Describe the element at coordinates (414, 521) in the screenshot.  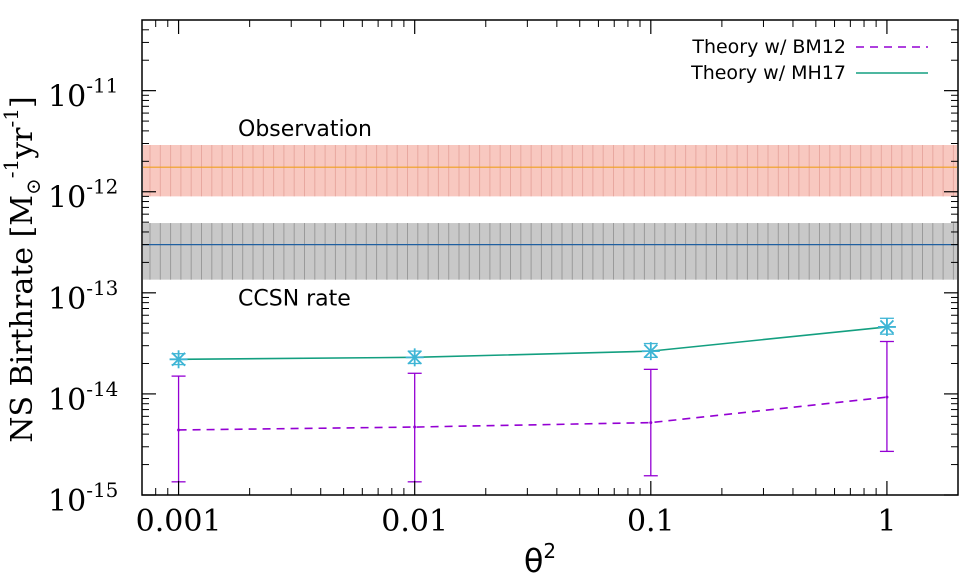
I see `x-tick-label: 0.01` at that location.